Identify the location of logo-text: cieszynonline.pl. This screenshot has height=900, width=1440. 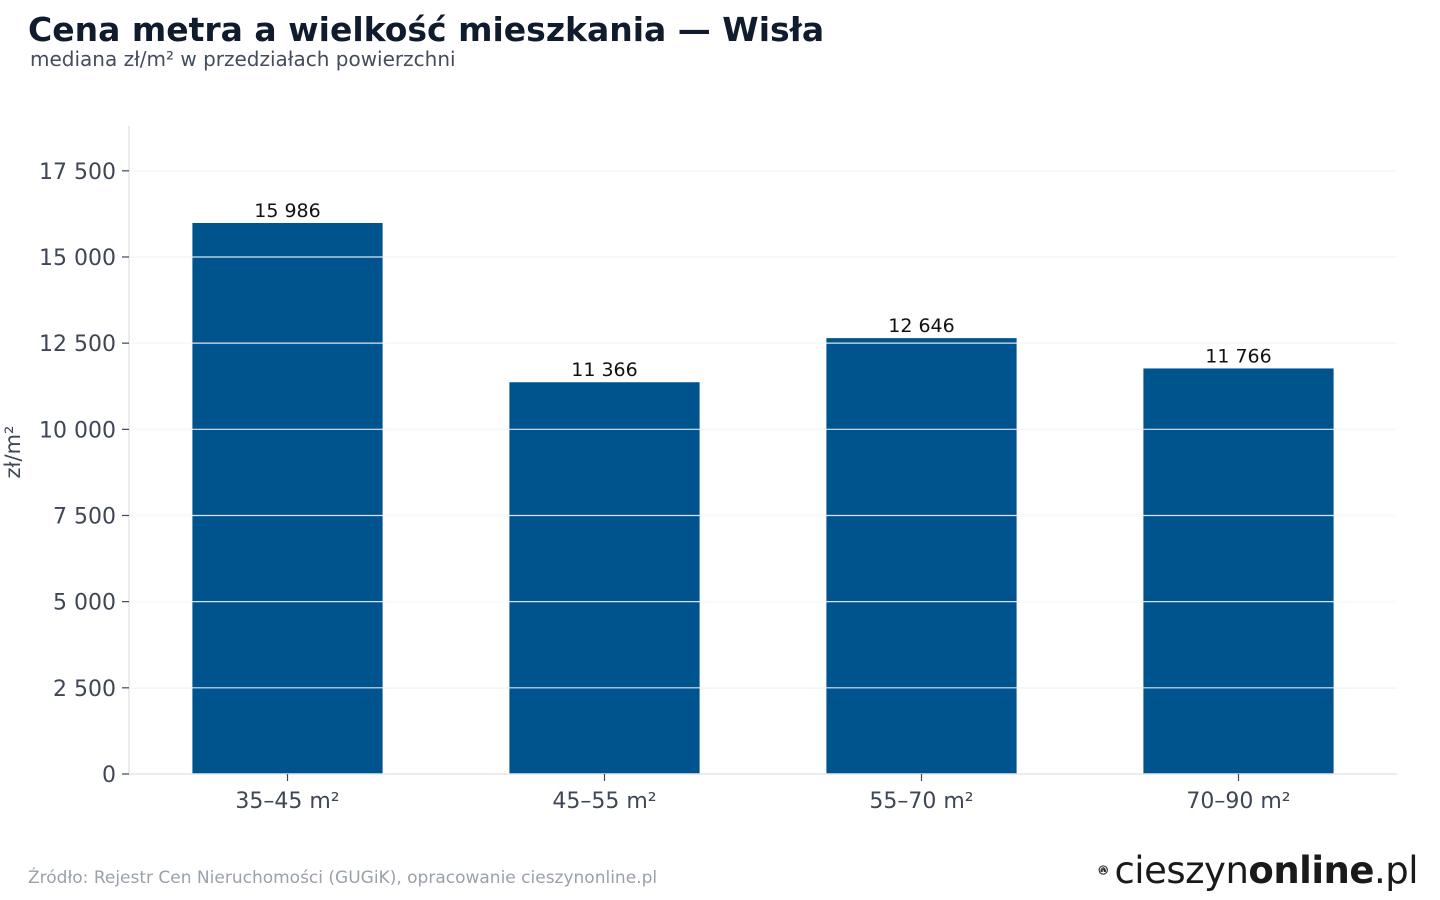
(1266, 870).